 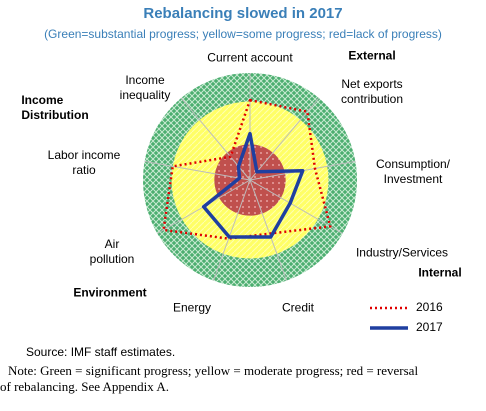 What do you see at coordinates (372, 91) in the screenshot?
I see `axis-label: Net exports contribution` at bounding box center [372, 91].